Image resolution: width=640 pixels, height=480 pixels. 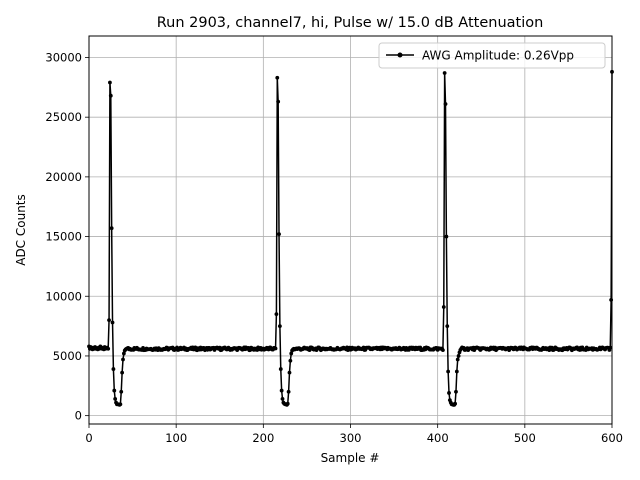 I want to click on y-tick-label: 10000, so click(x=63, y=296).